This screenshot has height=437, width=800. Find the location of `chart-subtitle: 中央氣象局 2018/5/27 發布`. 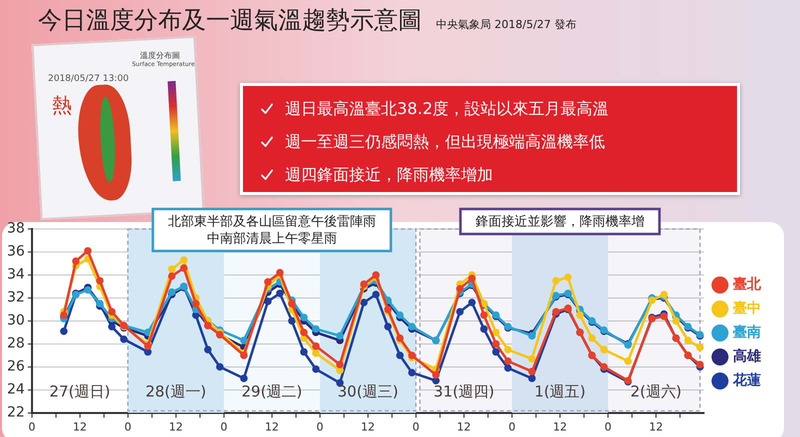

chart-subtitle: 中央氣象局 2018/5/27 發布 is located at coordinates (506, 24).